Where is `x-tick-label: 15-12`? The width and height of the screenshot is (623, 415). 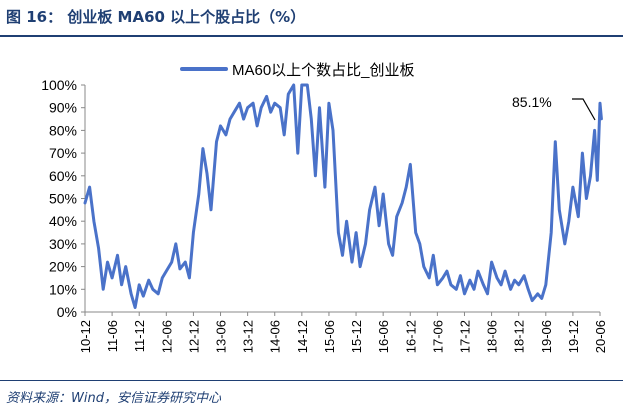
x-tick-label: 15-12 is located at coordinates (356, 336).